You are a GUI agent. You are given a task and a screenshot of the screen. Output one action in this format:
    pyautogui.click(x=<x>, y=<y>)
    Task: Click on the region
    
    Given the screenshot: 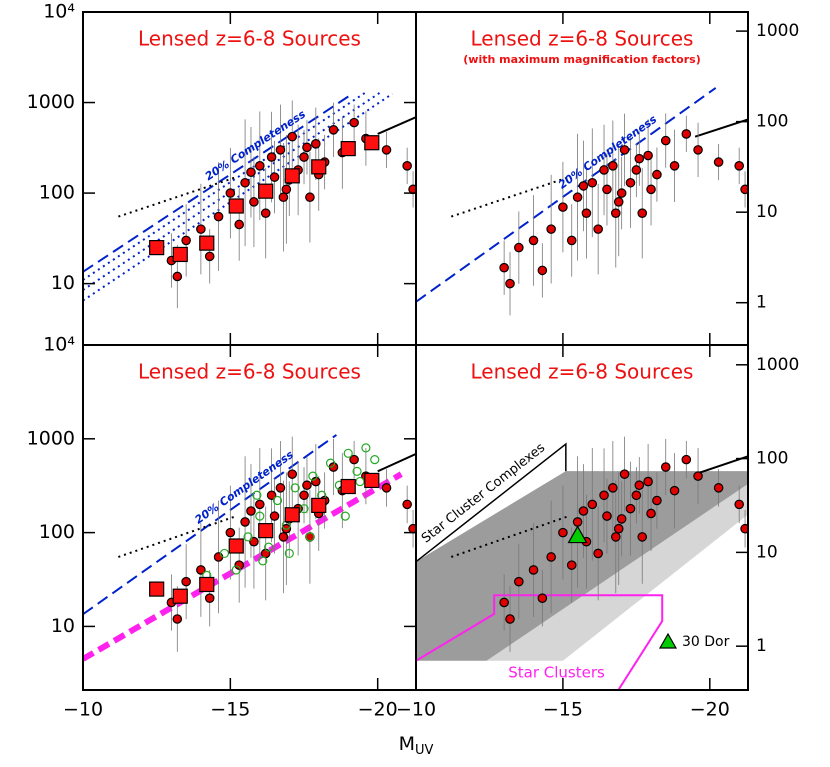 What is the action you would take?
    pyautogui.click(x=582, y=566)
    